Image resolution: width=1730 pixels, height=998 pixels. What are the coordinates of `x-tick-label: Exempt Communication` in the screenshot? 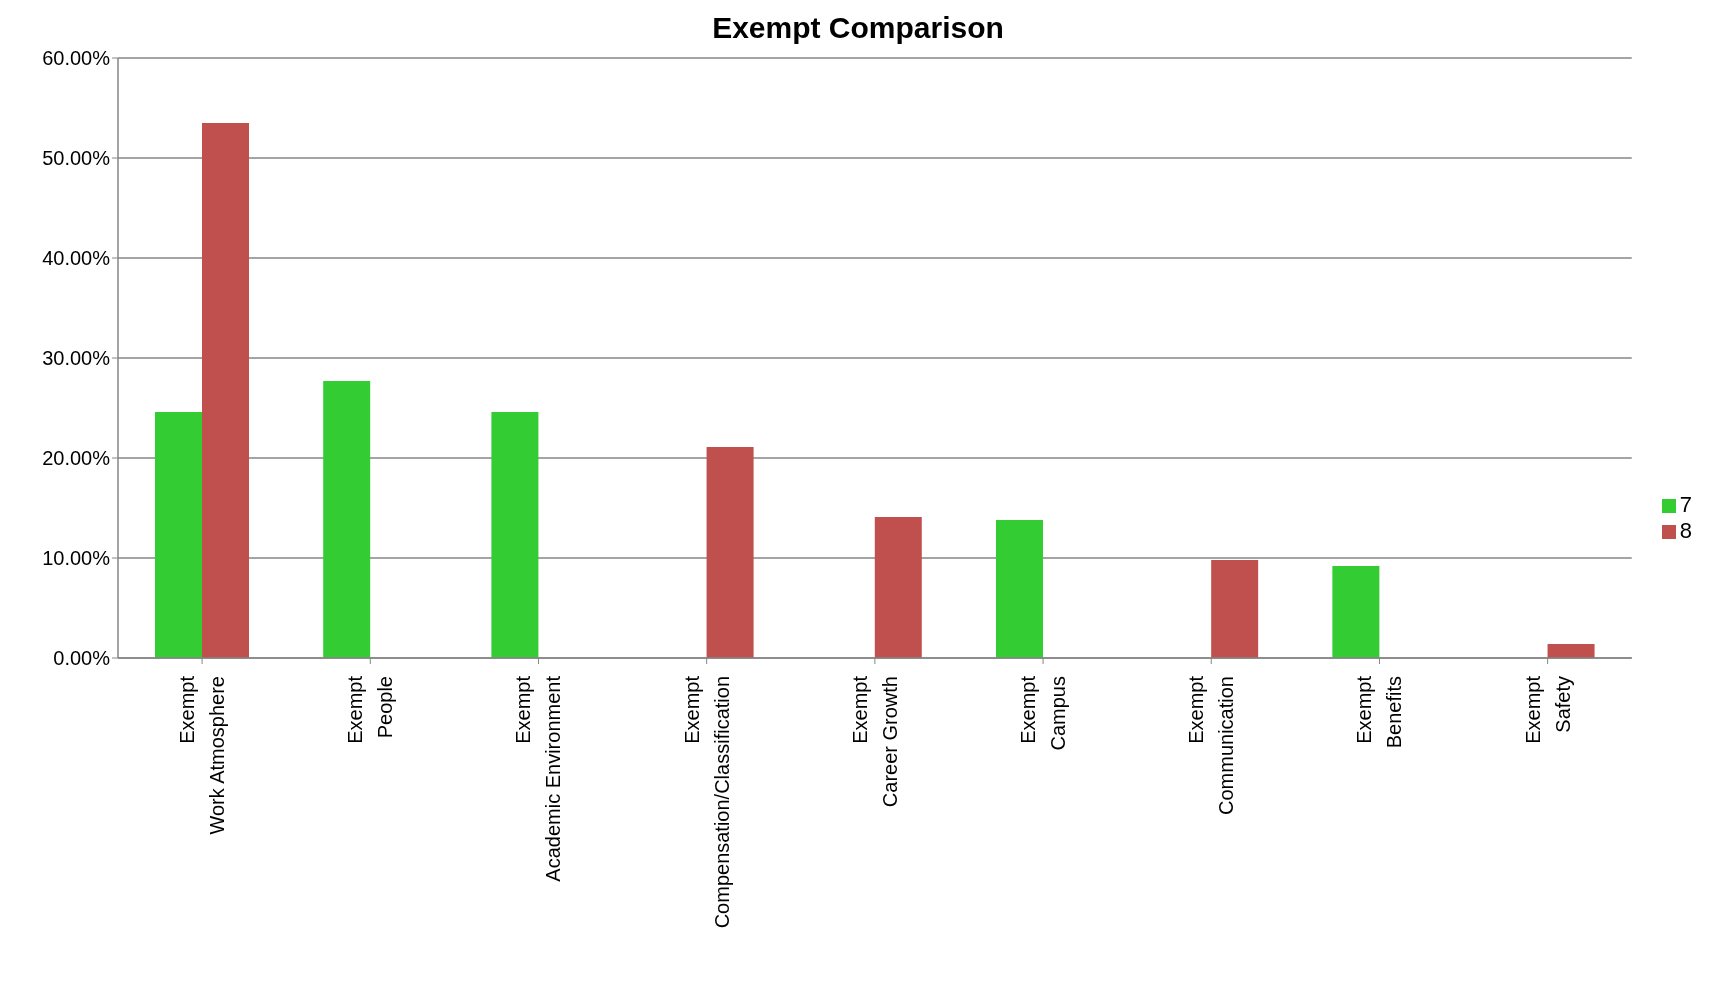 It's located at (1211, 745).